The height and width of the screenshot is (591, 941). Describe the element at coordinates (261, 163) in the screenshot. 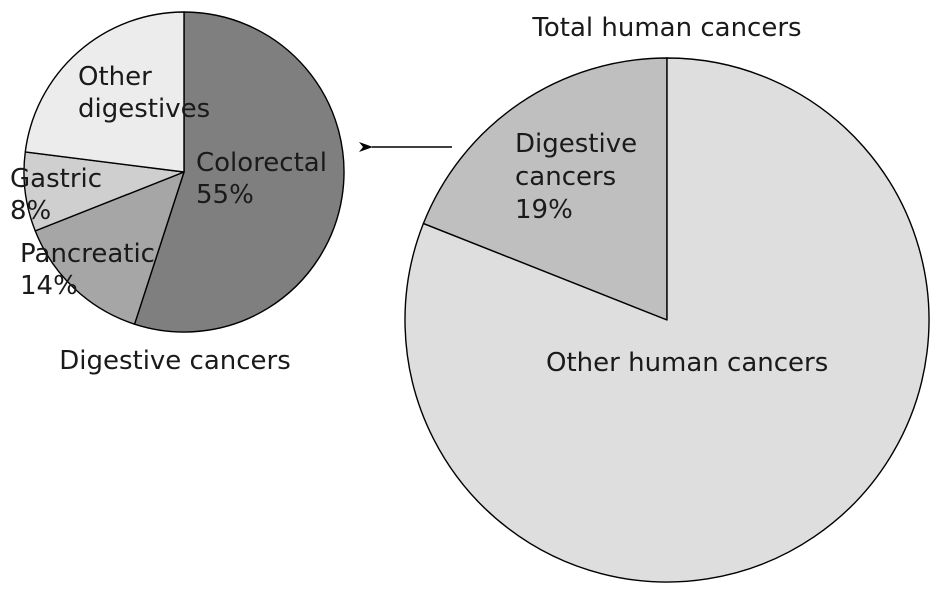

I see `slice-label-line: Colorectal` at that location.